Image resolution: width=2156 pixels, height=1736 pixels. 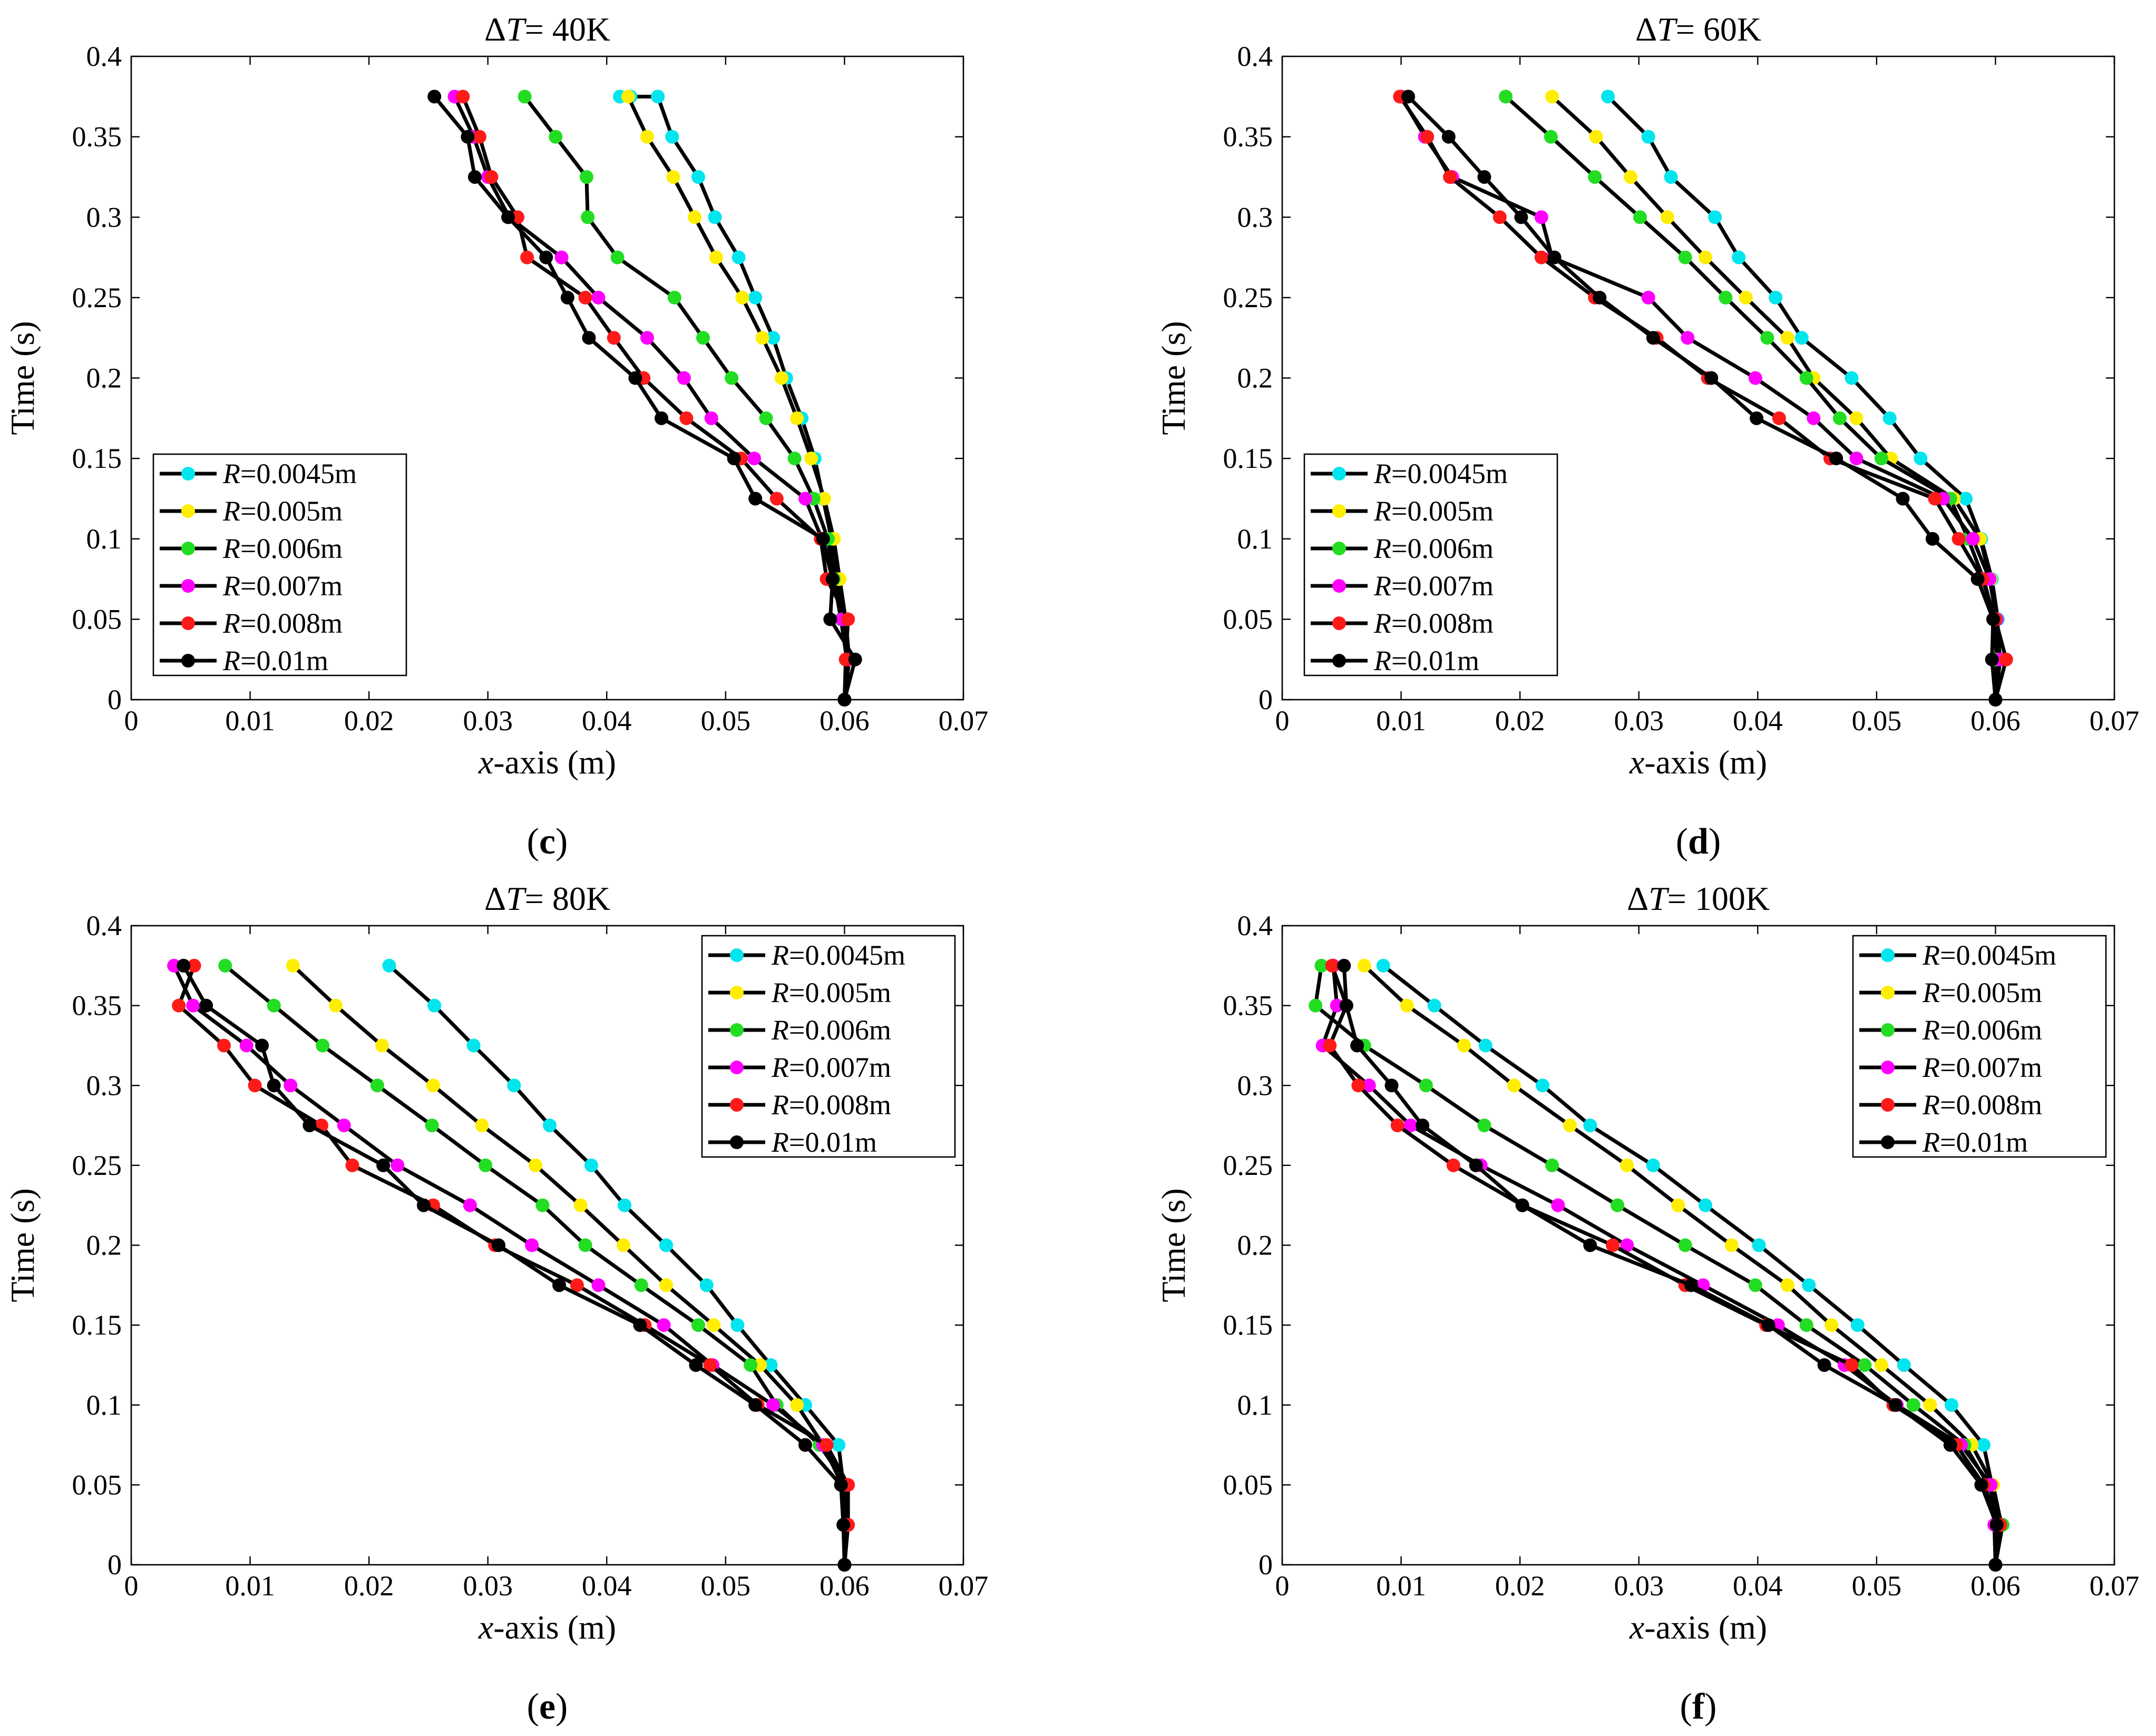 What do you see at coordinates (97, 1165) in the screenshot?
I see `y-tick-label: 0.25` at bounding box center [97, 1165].